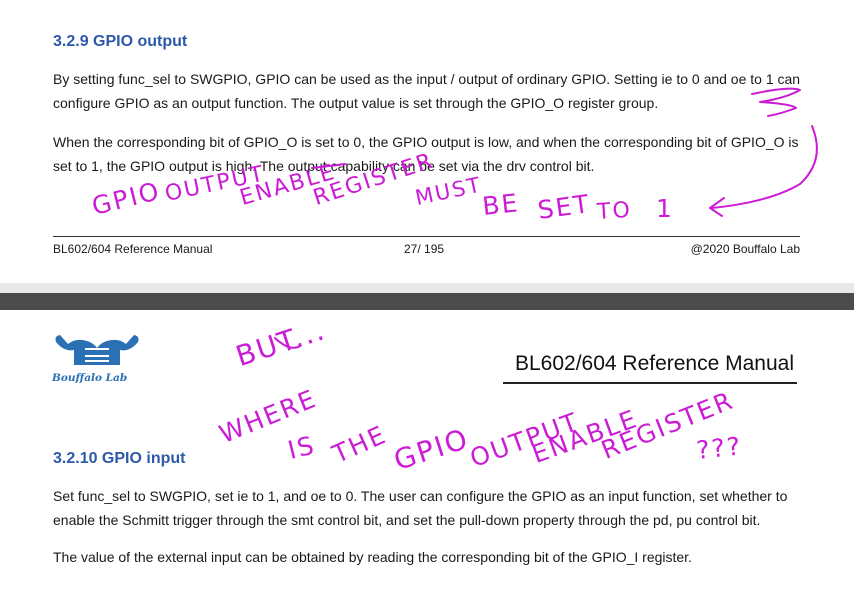  What do you see at coordinates (719, 448) in the screenshot?
I see `annotation-word: ???` at bounding box center [719, 448].